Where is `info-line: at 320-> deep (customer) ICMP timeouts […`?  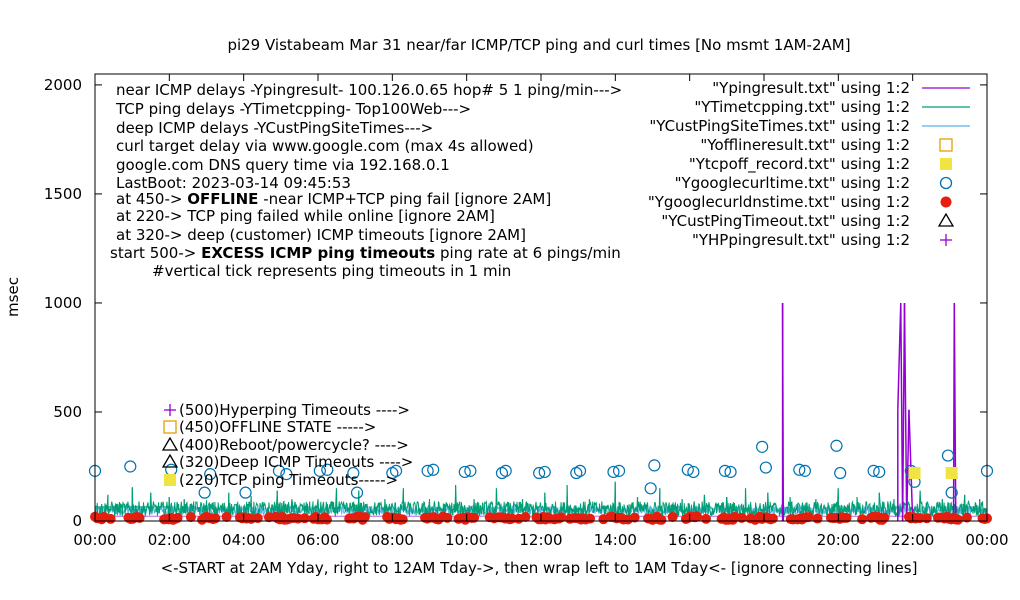
info-line: at 320-> deep (customer) ICMP timeouts [… is located at coordinates (321, 235).